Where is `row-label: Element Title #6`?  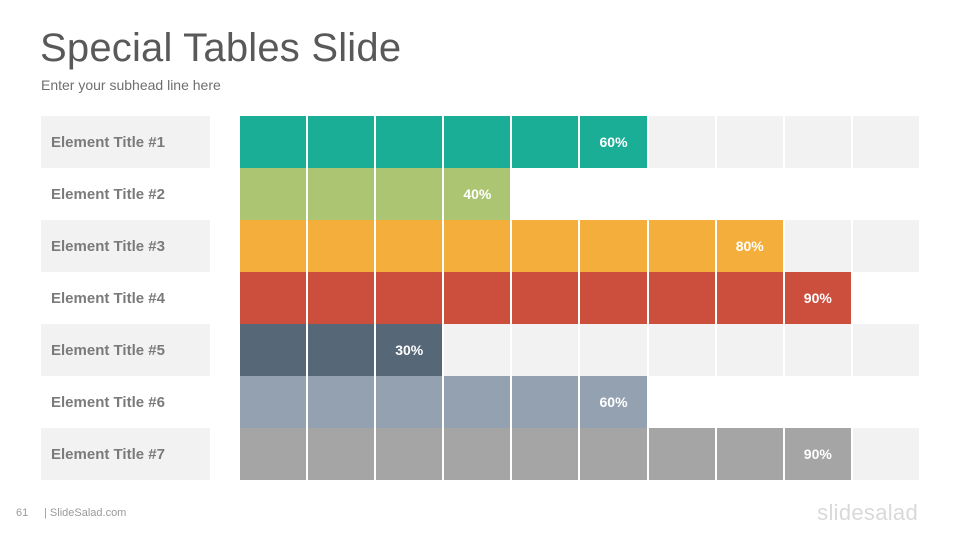
row-label: Element Title #6 is located at coordinates (108, 402).